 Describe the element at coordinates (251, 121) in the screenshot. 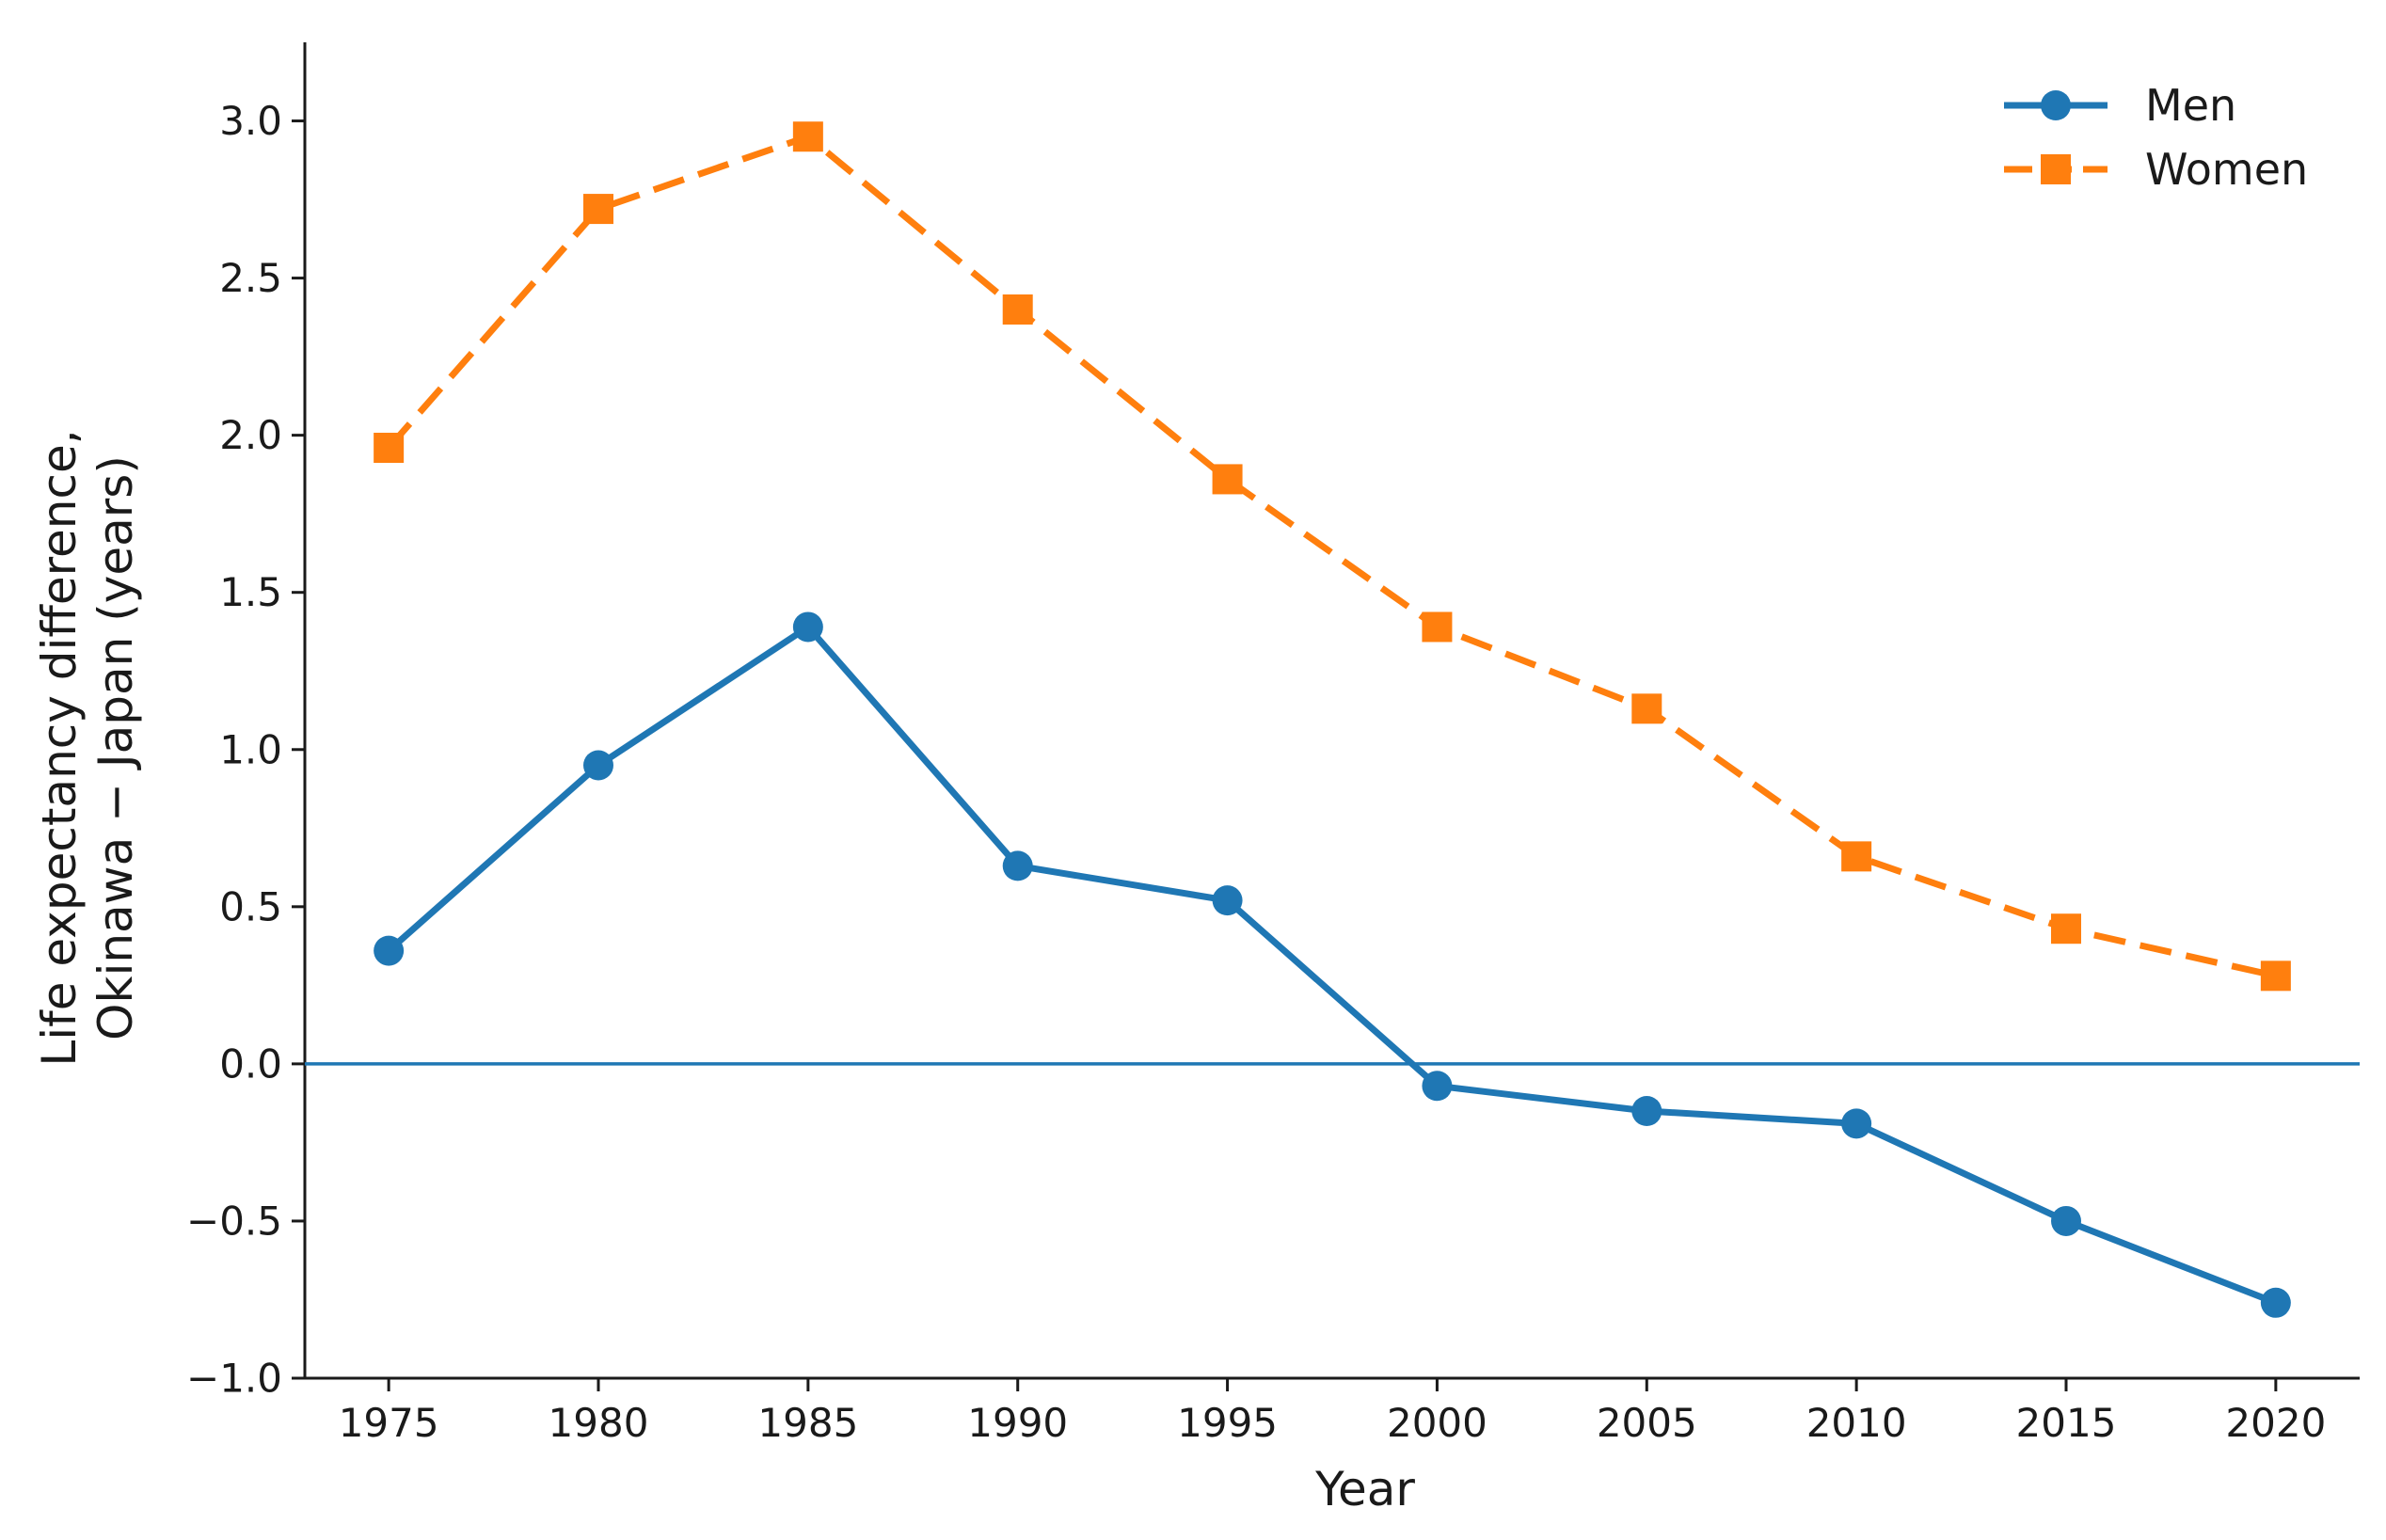

I see `y-tick-label: 3.0` at that location.